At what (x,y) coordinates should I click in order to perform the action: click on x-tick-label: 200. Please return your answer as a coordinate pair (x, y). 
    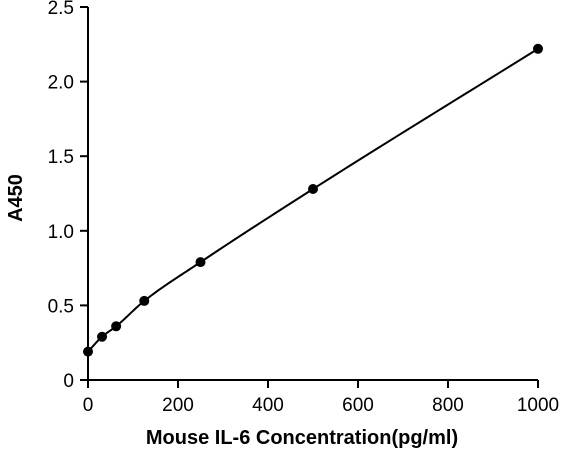
    Looking at the image, I should click on (178, 405).